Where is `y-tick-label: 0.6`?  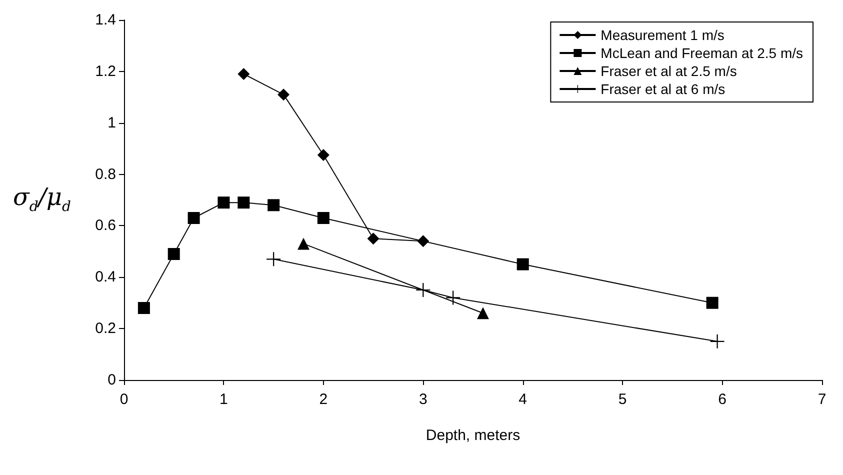
y-tick-label: 0.6 is located at coordinates (105, 225).